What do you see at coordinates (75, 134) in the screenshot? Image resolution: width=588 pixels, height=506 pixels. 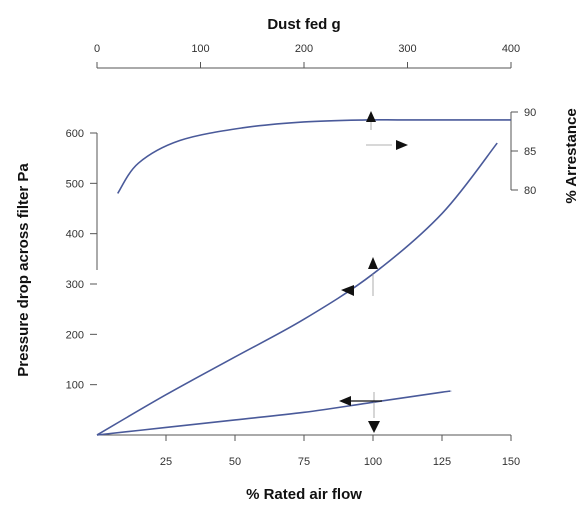 I see `y-tick-label-left: 600` at bounding box center [75, 134].